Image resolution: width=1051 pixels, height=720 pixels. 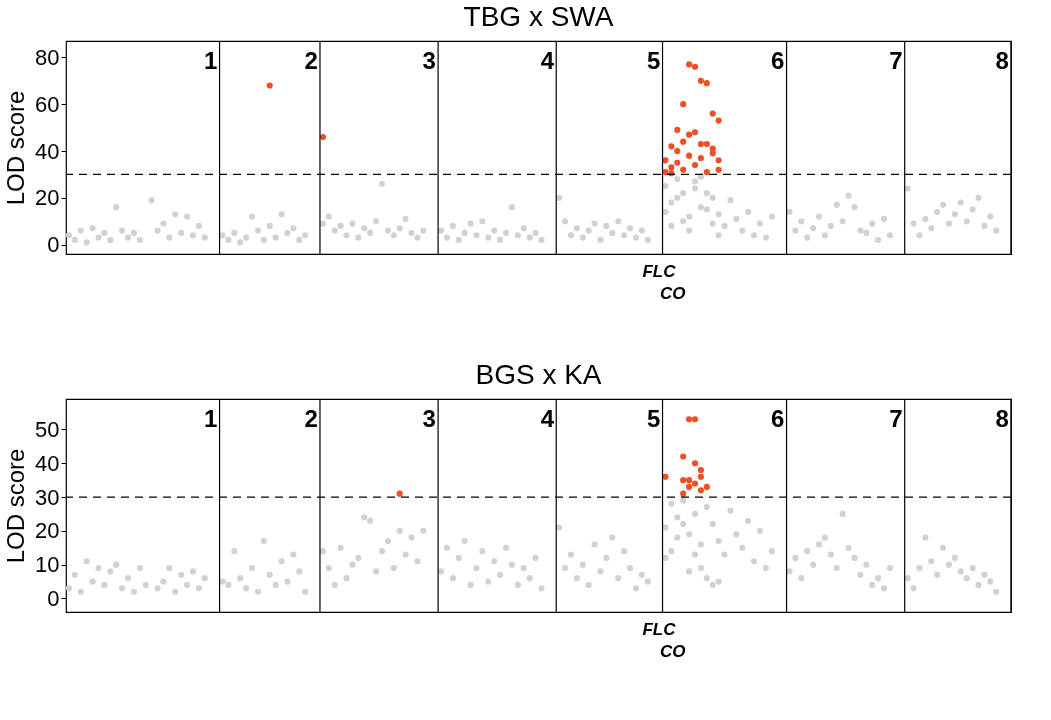 I want to click on y-tick-label: 30, so click(x=47, y=497).